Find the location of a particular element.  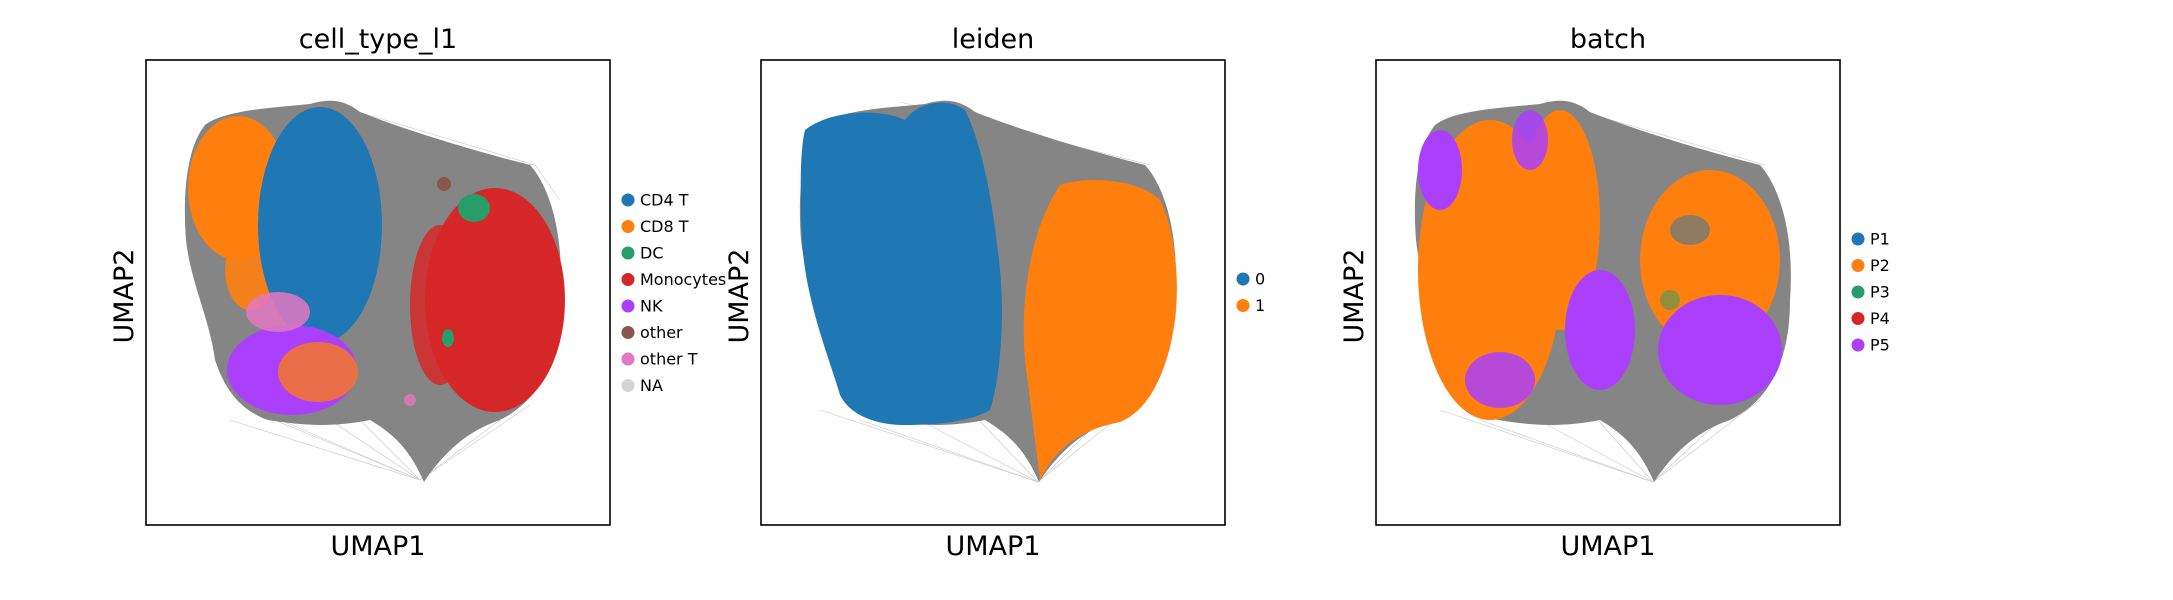

cluster-dc is located at coordinates (474, 208).